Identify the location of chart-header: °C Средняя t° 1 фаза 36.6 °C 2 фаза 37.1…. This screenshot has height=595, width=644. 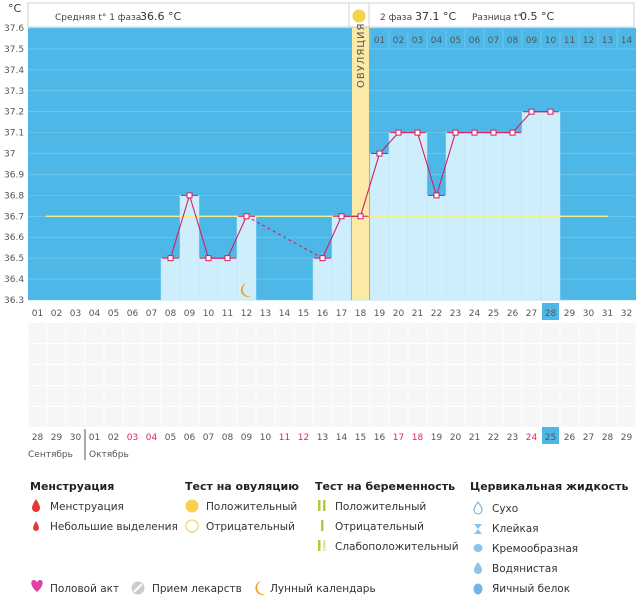
(321, 15).